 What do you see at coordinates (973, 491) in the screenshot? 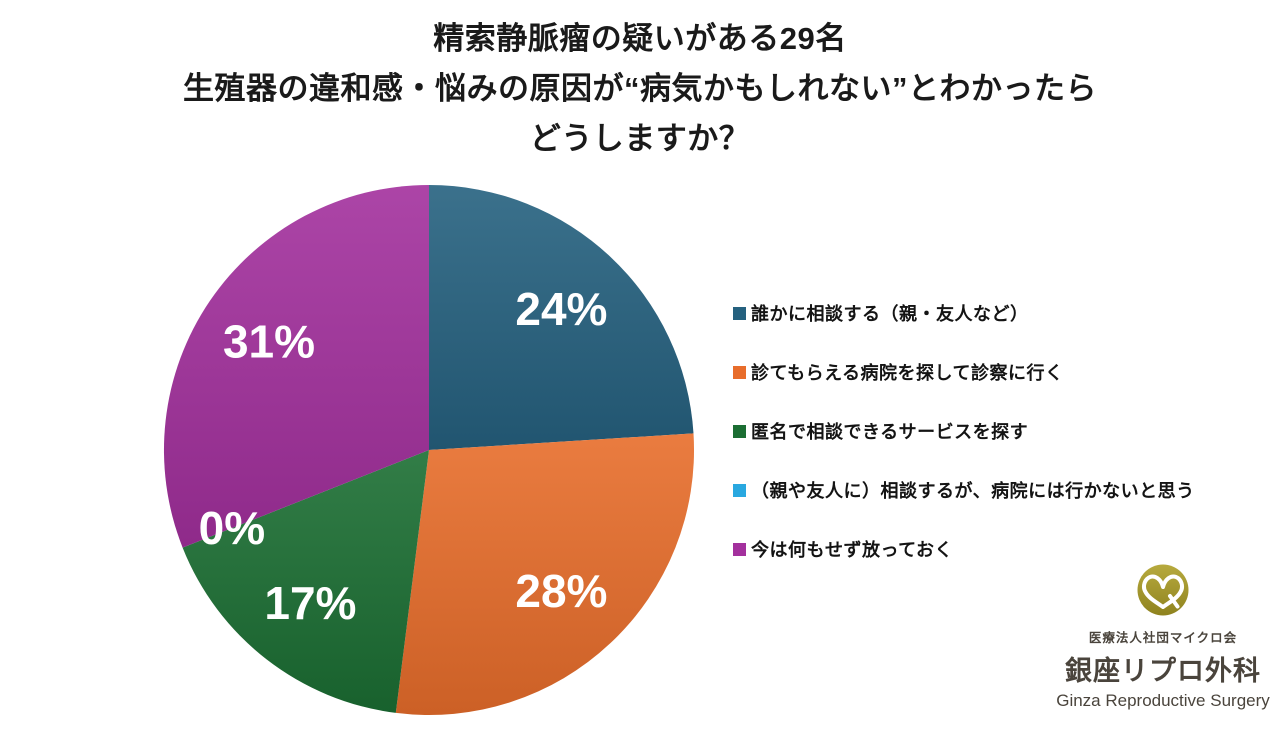
I see `legend-label: （親や友人に）相談するが、病院には行かないと思う` at bounding box center [973, 491].